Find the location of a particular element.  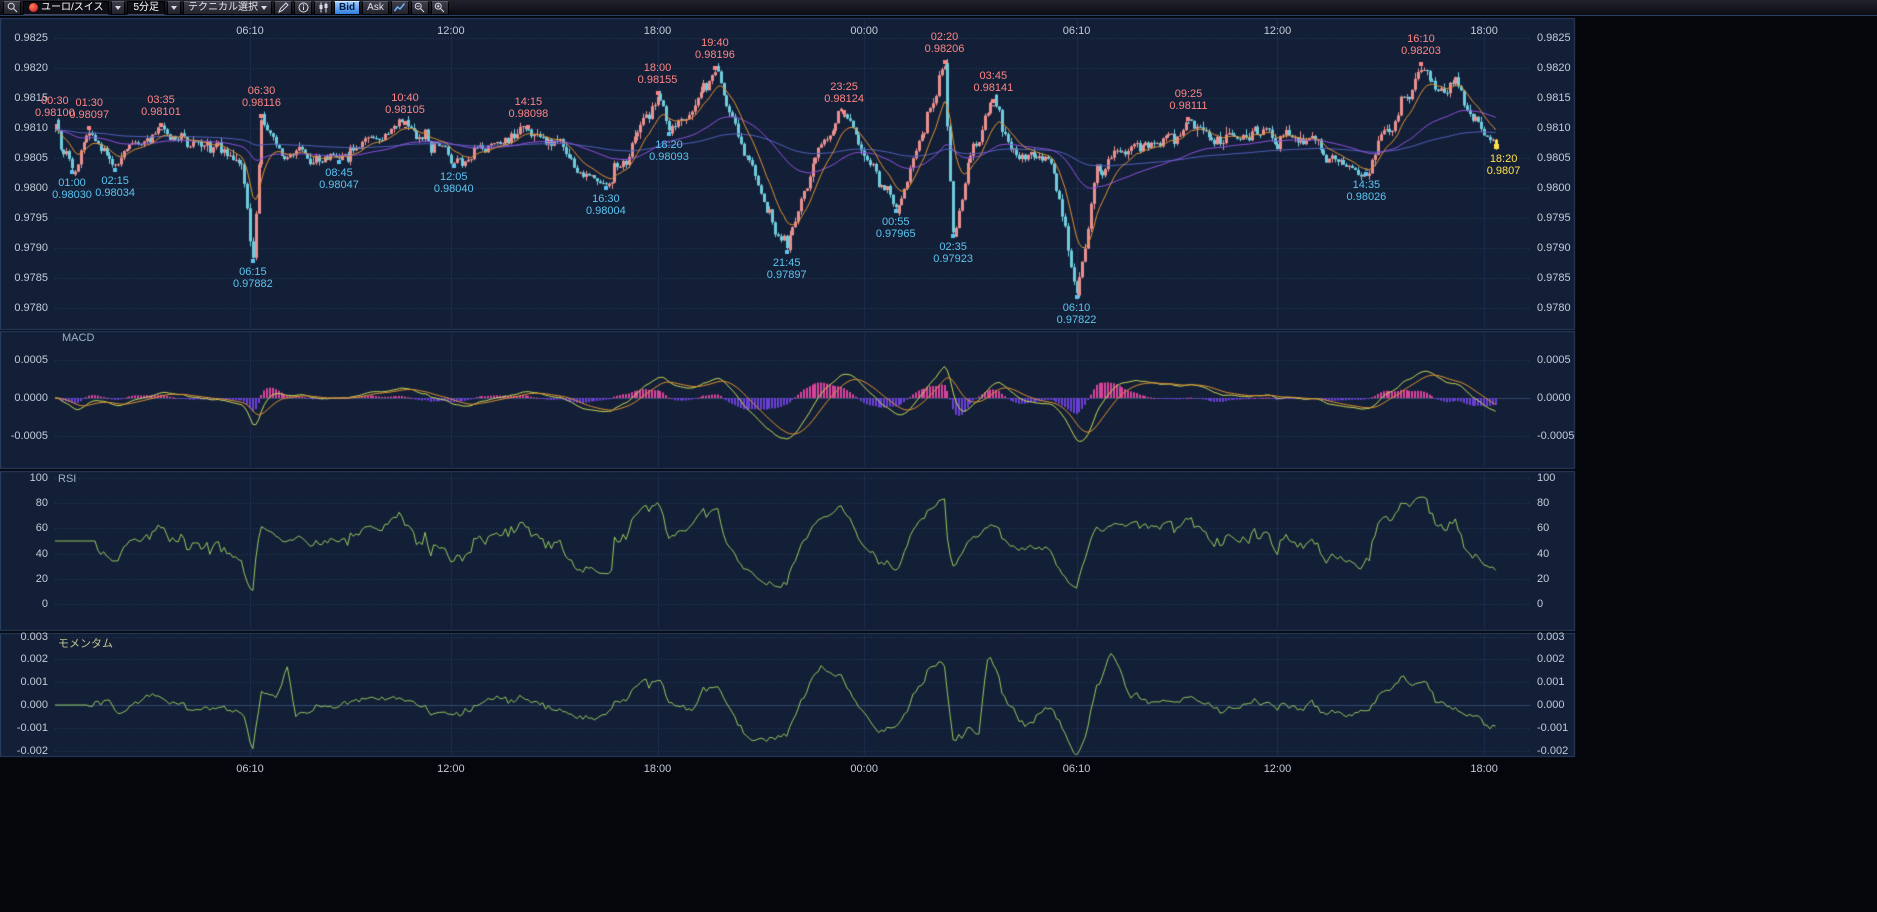

zoom-in-button is located at coordinates (439, 7).